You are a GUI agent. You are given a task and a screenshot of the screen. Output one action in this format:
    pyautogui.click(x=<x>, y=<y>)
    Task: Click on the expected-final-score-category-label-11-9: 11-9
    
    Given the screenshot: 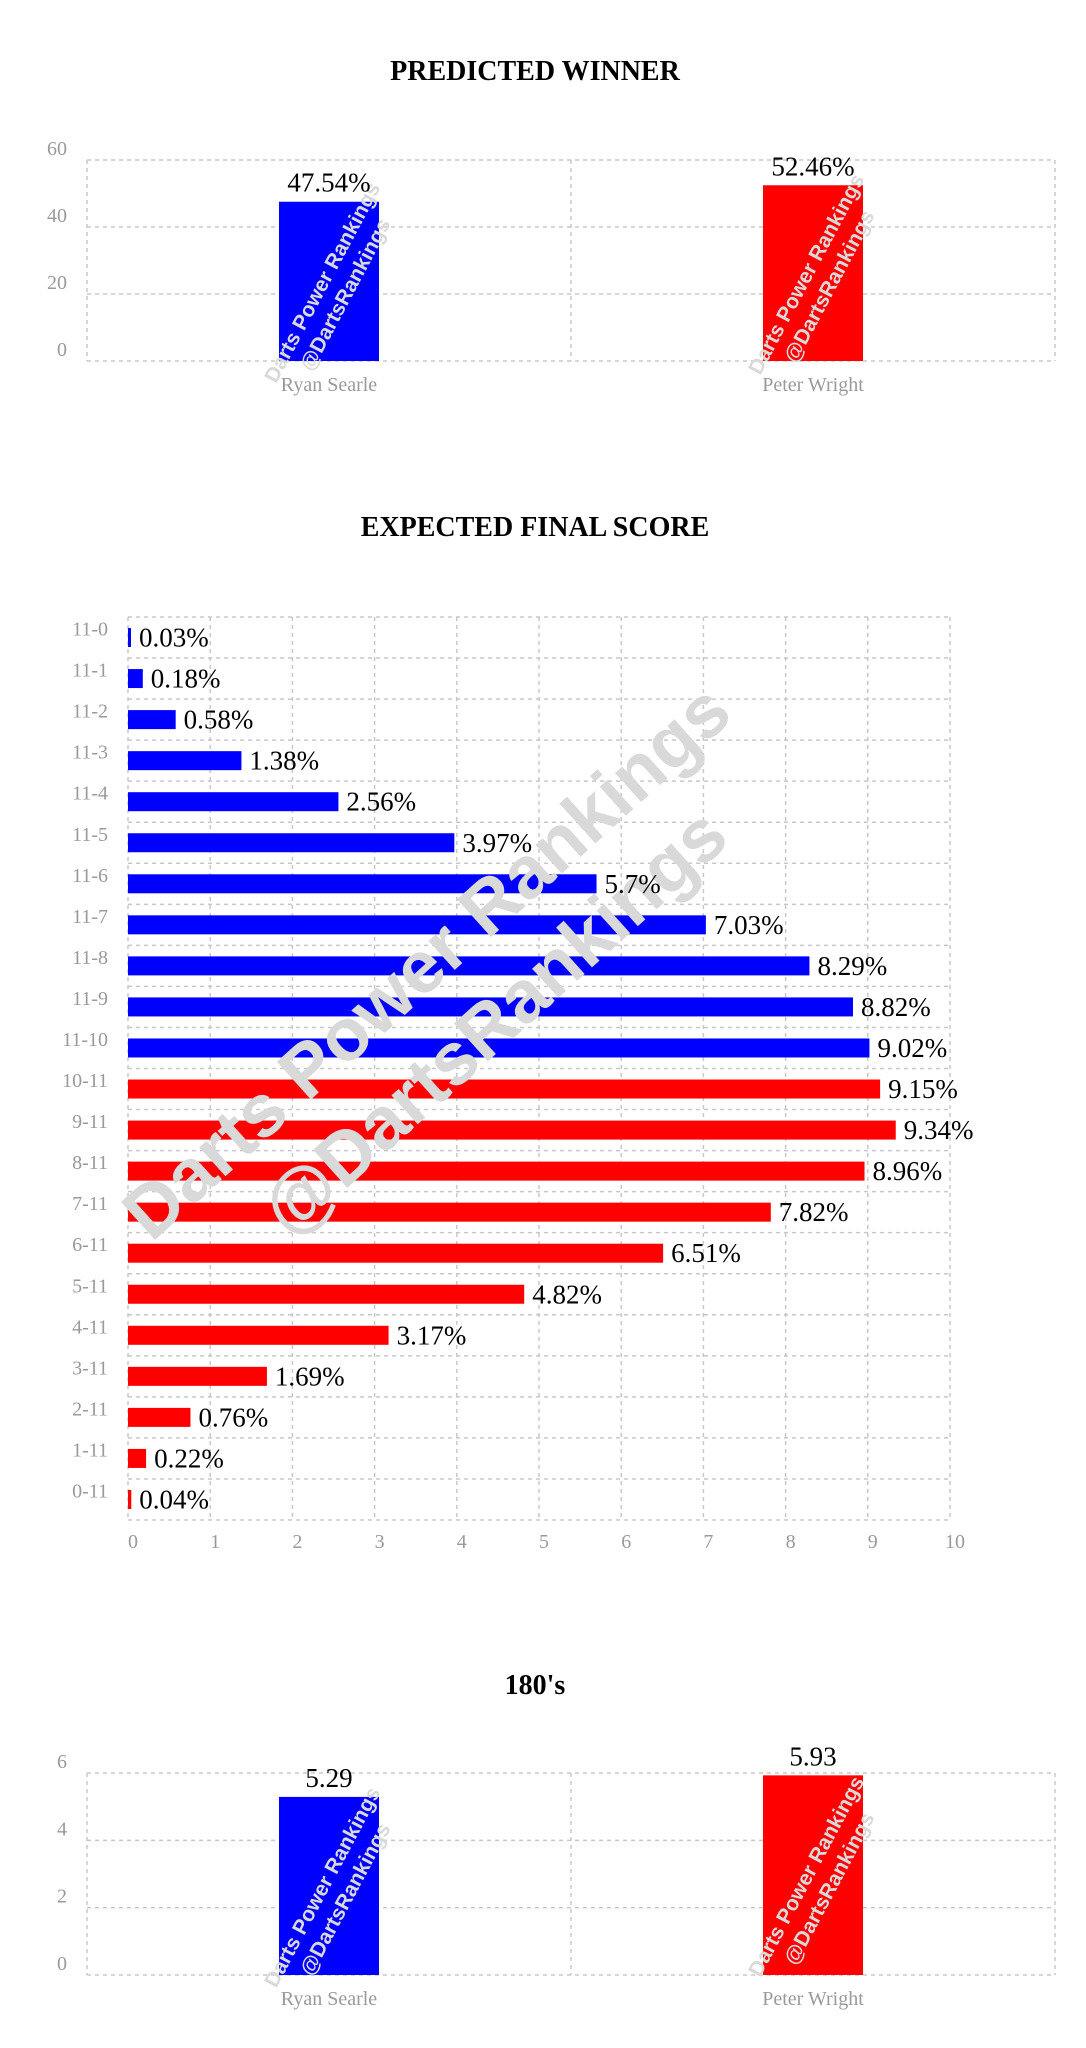 What is the action you would take?
    pyautogui.click(x=90, y=999)
    